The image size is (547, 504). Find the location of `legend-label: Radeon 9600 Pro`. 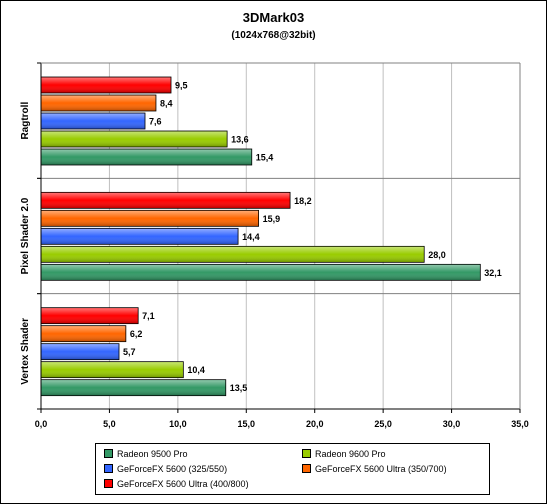

legend-label: Radeon 9600 Pro is located at coordinates (350, 454).